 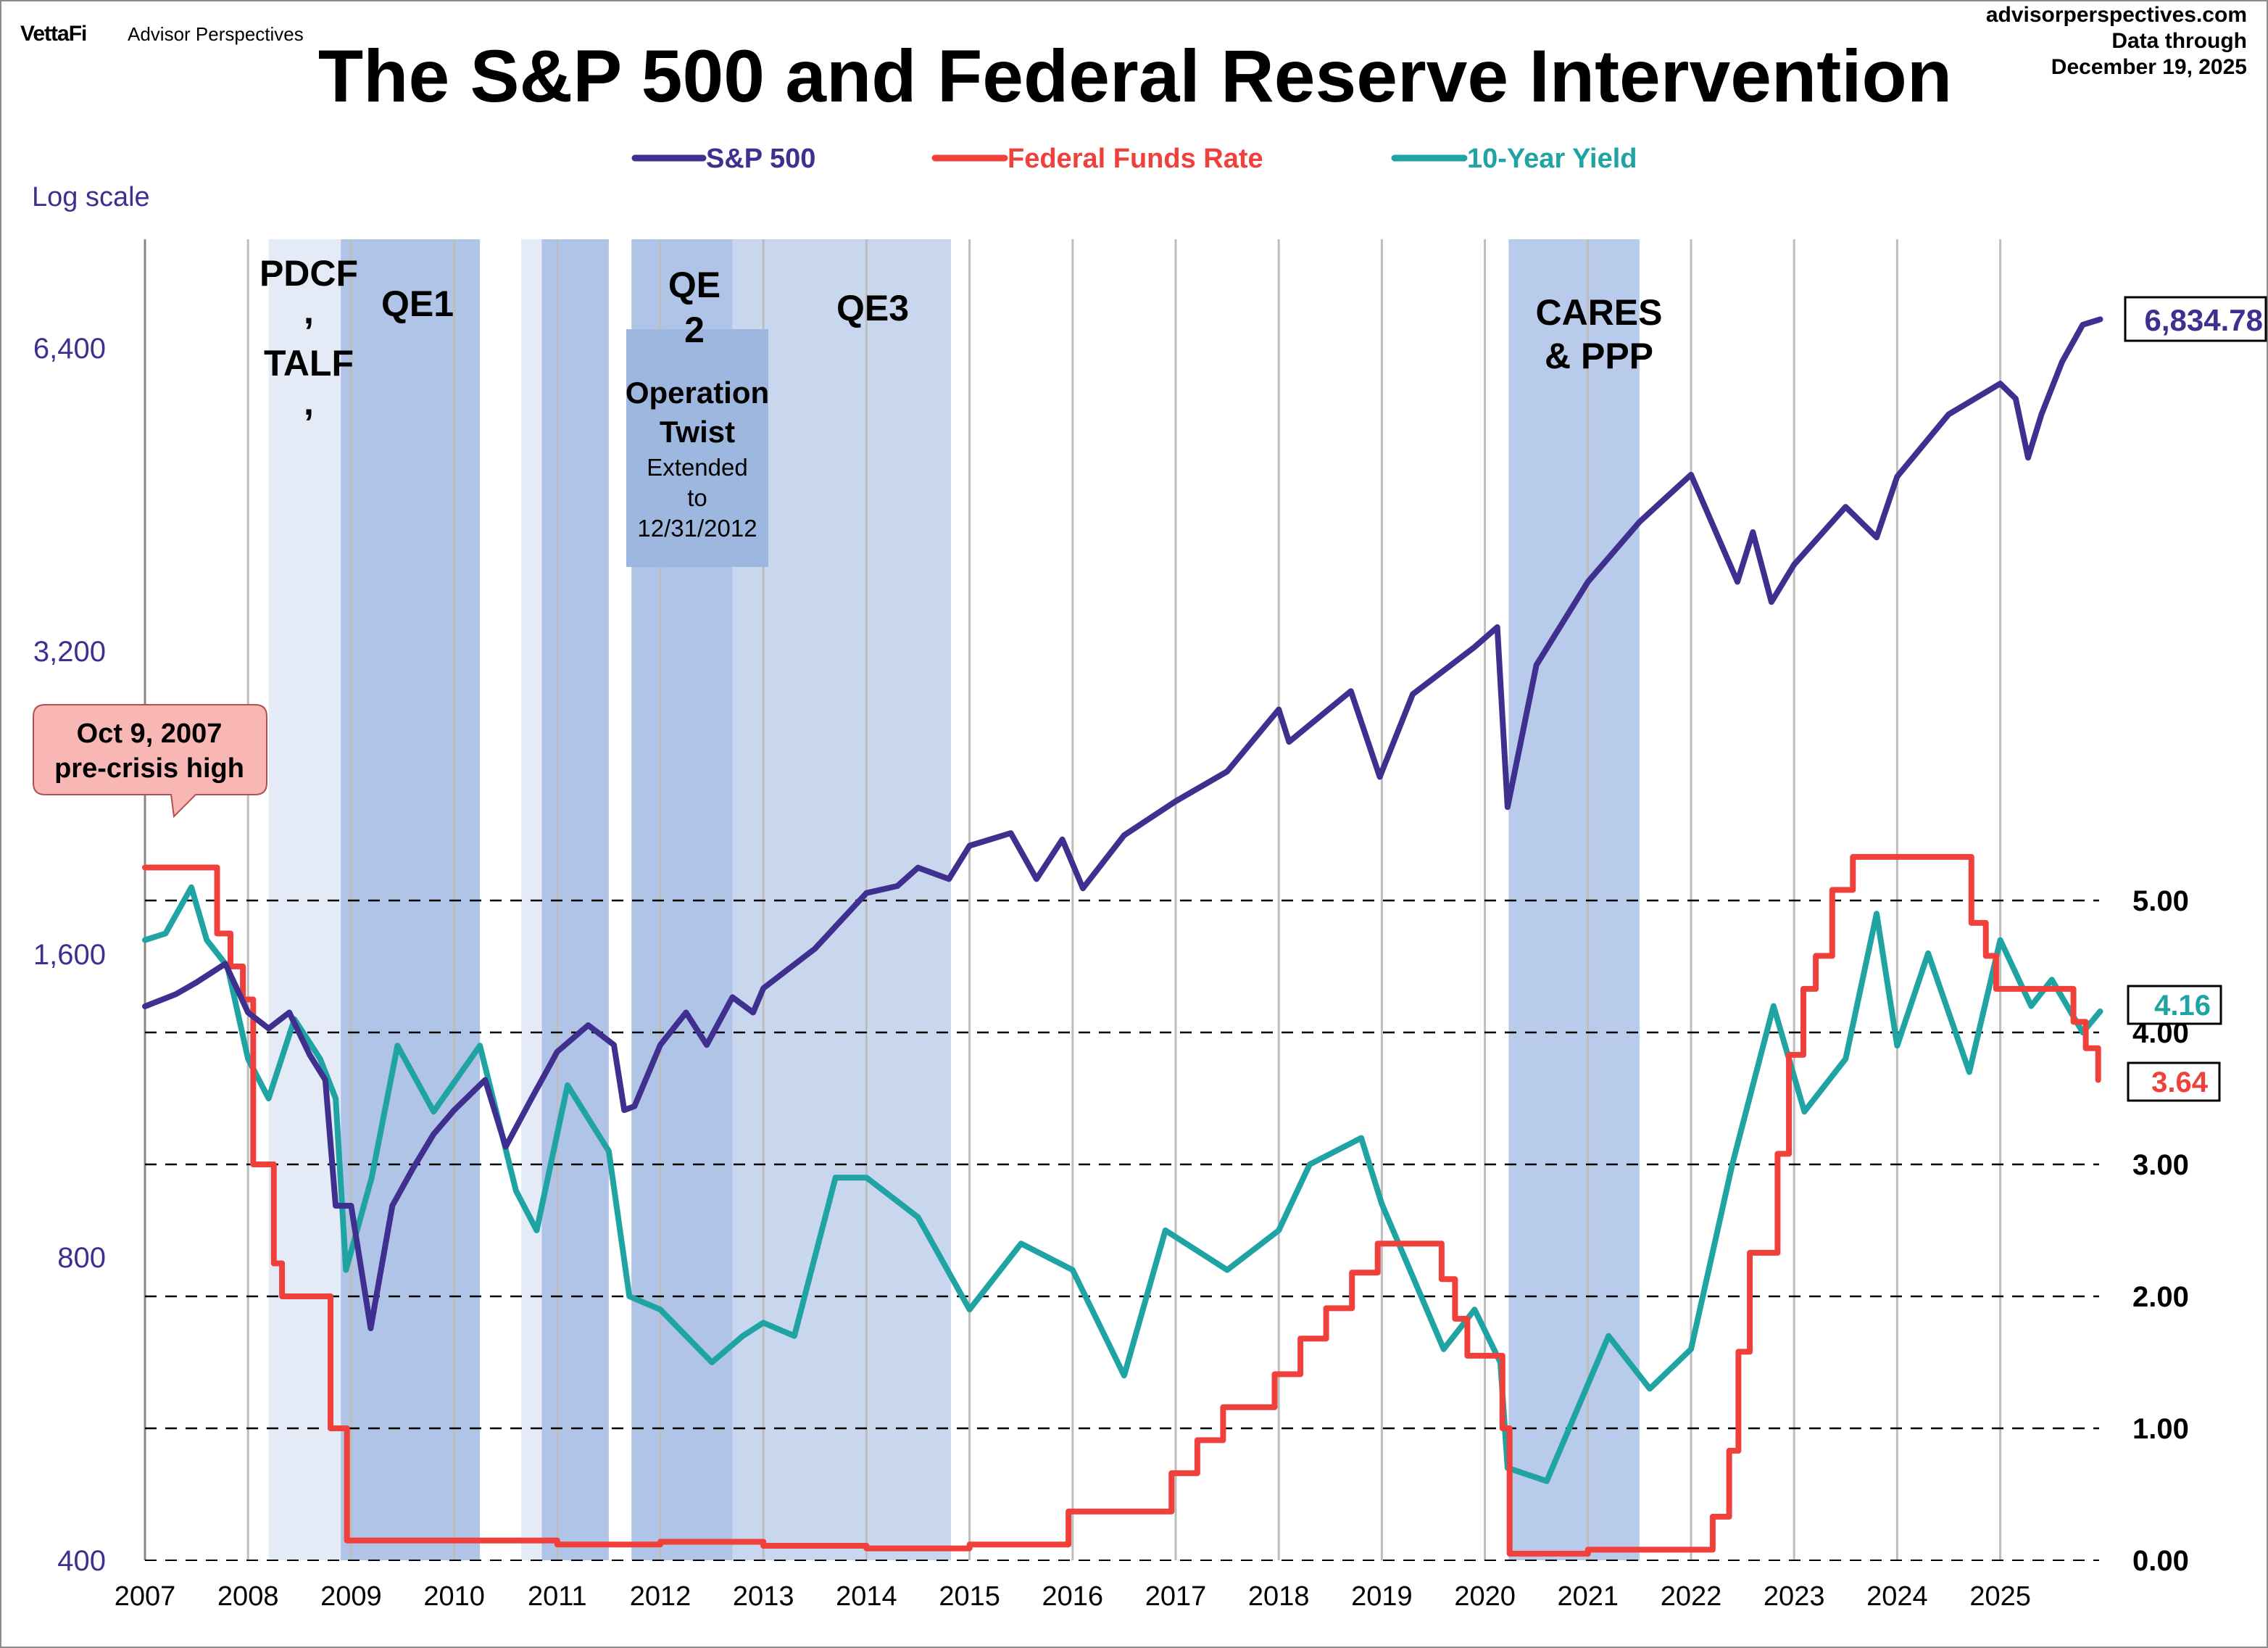 I want to click on left-tick-label: 1,600, so click(x=69, y=955).